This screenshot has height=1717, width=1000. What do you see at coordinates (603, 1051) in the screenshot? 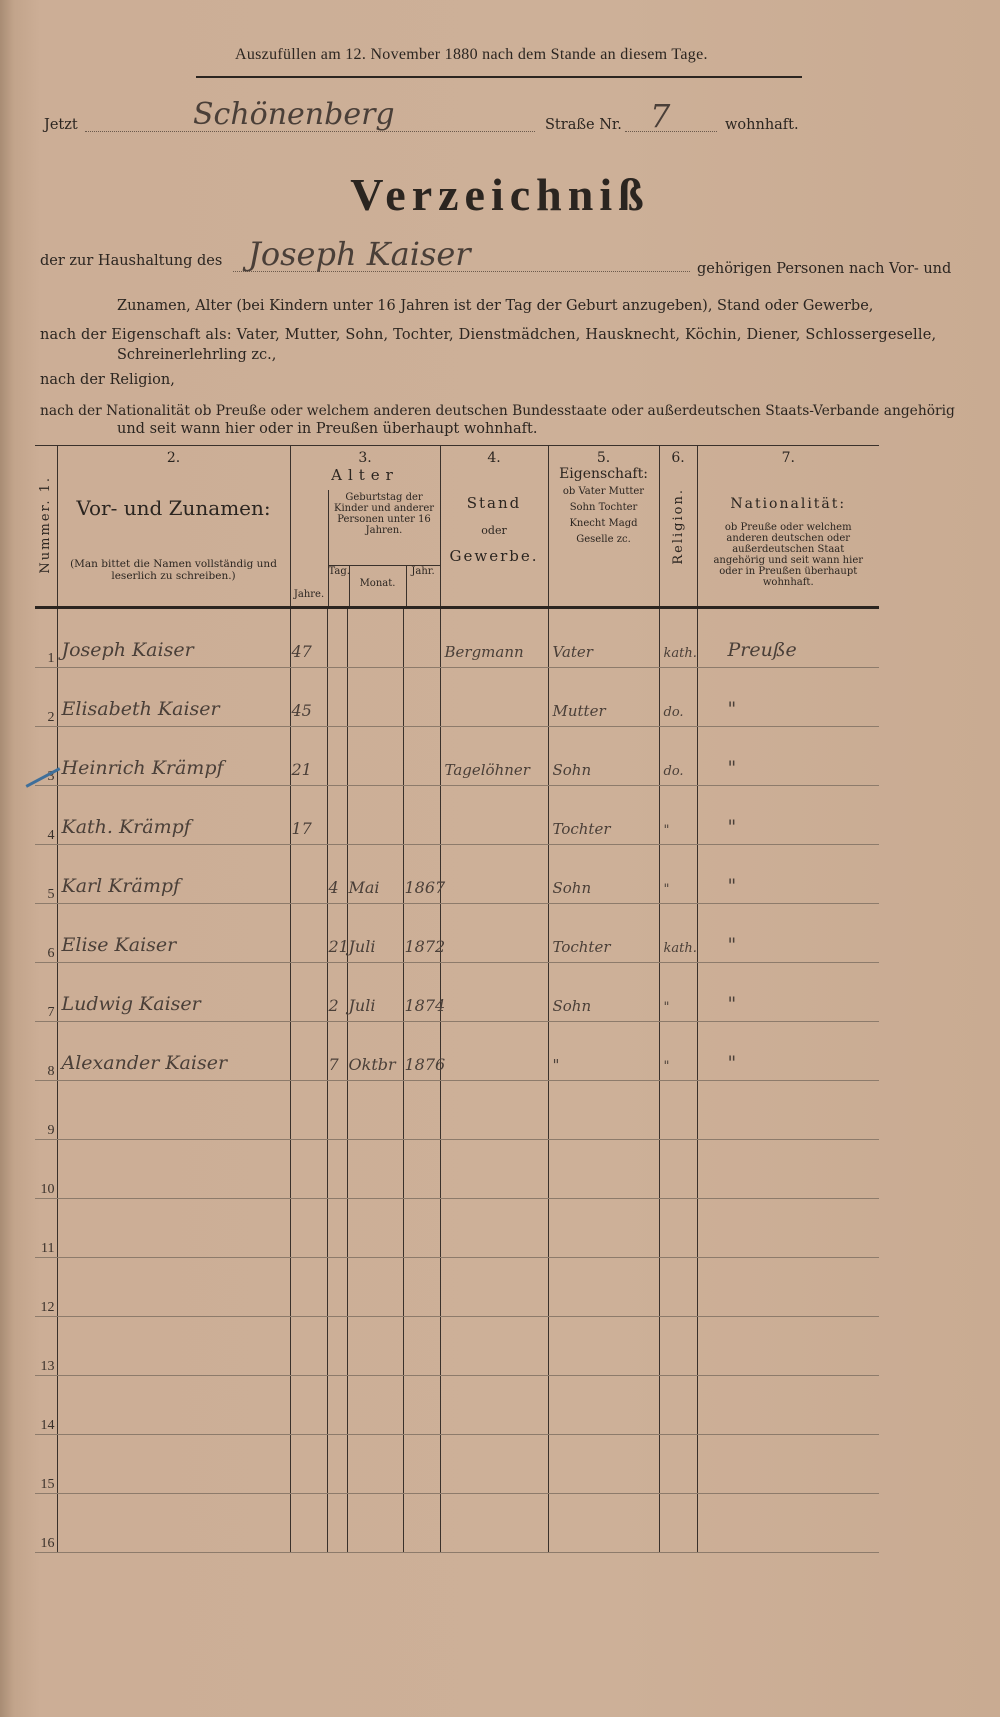
I see `relation-cell: "` at bounding box center [603, 1051].